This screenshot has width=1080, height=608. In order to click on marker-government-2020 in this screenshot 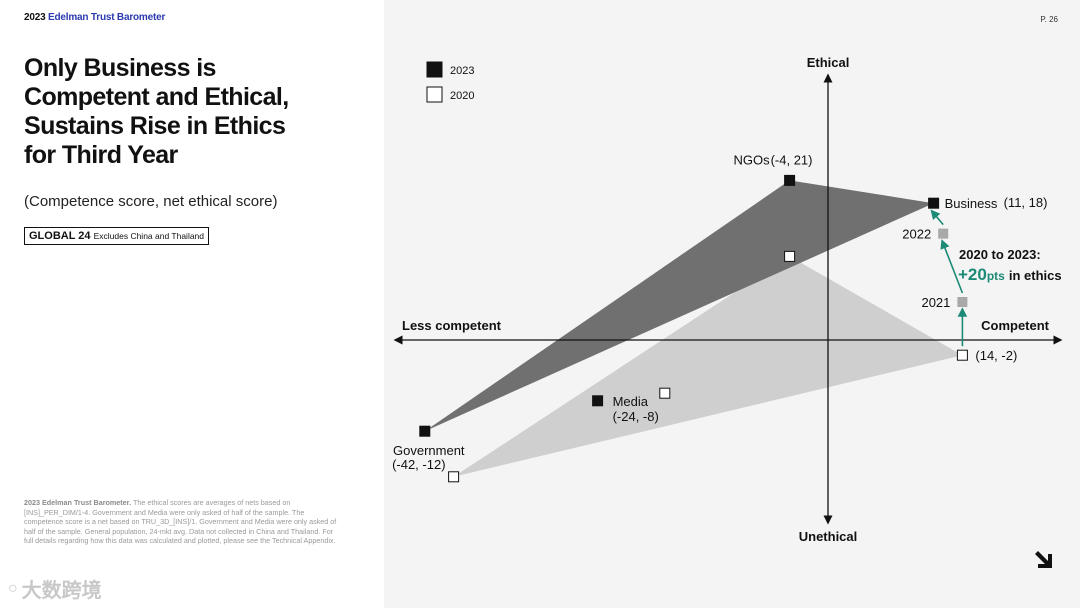, I will do `click(454, 477)`.